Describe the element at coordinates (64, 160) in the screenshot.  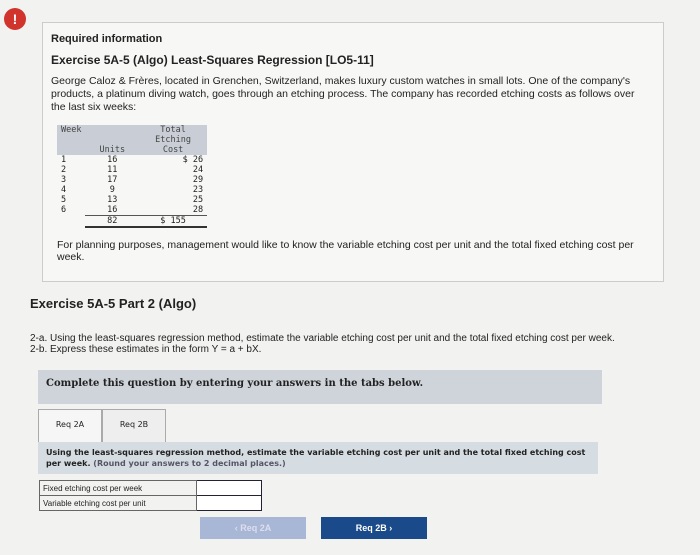
I see `cell: 1` at that location.